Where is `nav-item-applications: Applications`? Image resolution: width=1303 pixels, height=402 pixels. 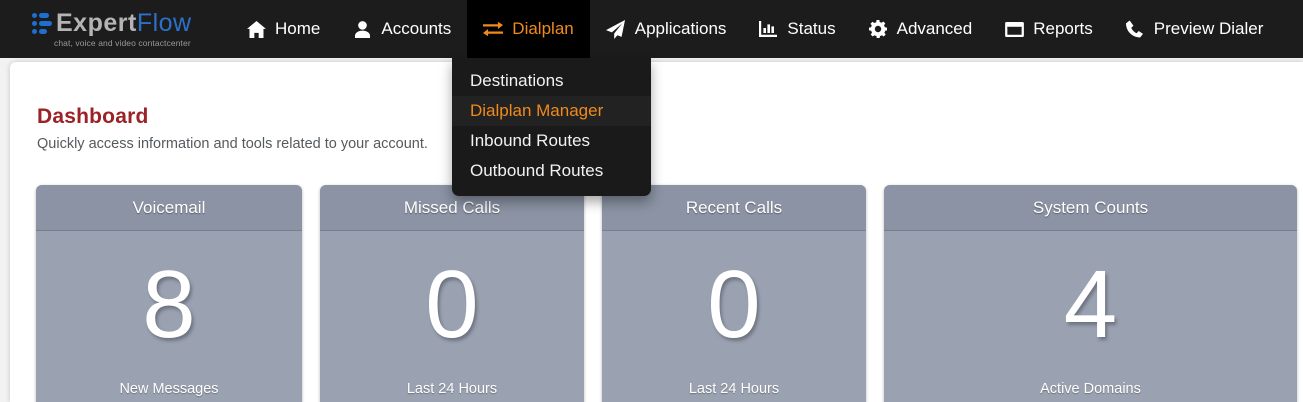 nav-item-applications: Applications is located at coordinates (666, 29).